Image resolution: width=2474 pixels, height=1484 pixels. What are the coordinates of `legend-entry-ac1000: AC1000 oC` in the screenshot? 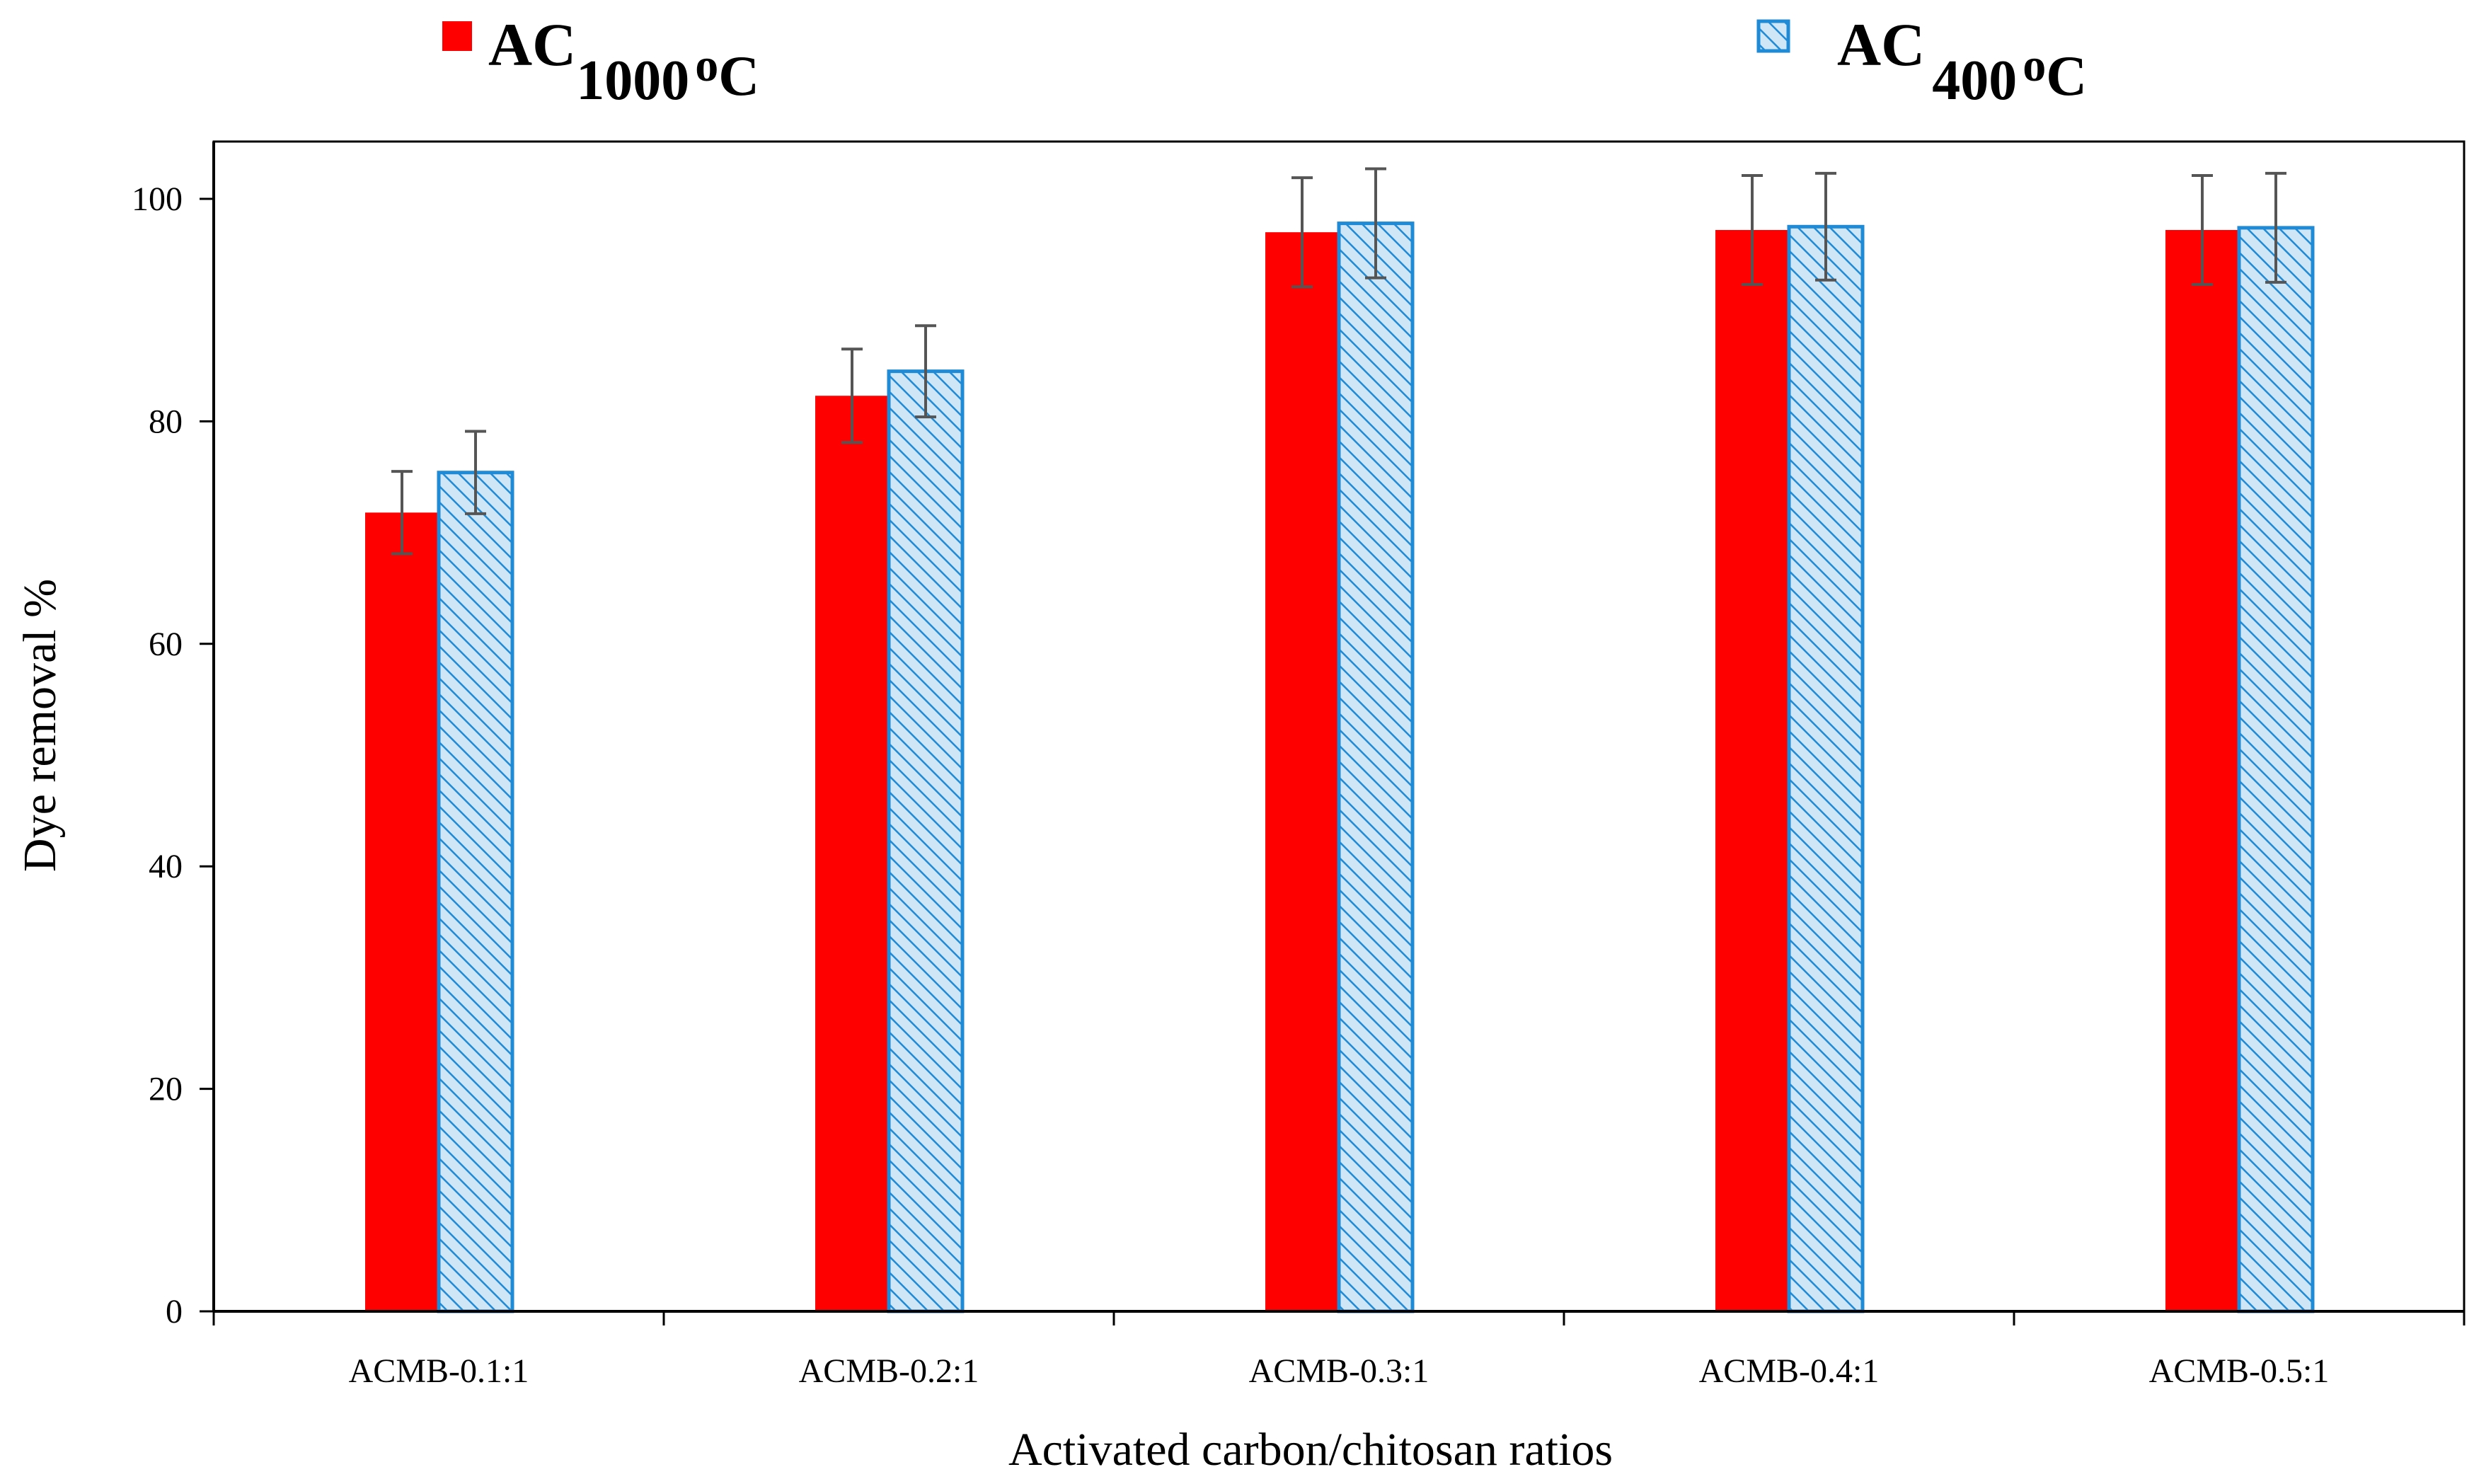 It's located at (600, 61).